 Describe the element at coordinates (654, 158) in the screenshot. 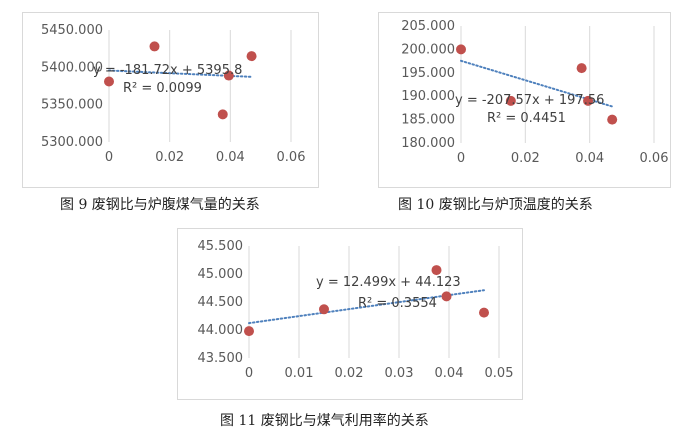

I see `chart-10-x-tick-label: 0.06` at that location.